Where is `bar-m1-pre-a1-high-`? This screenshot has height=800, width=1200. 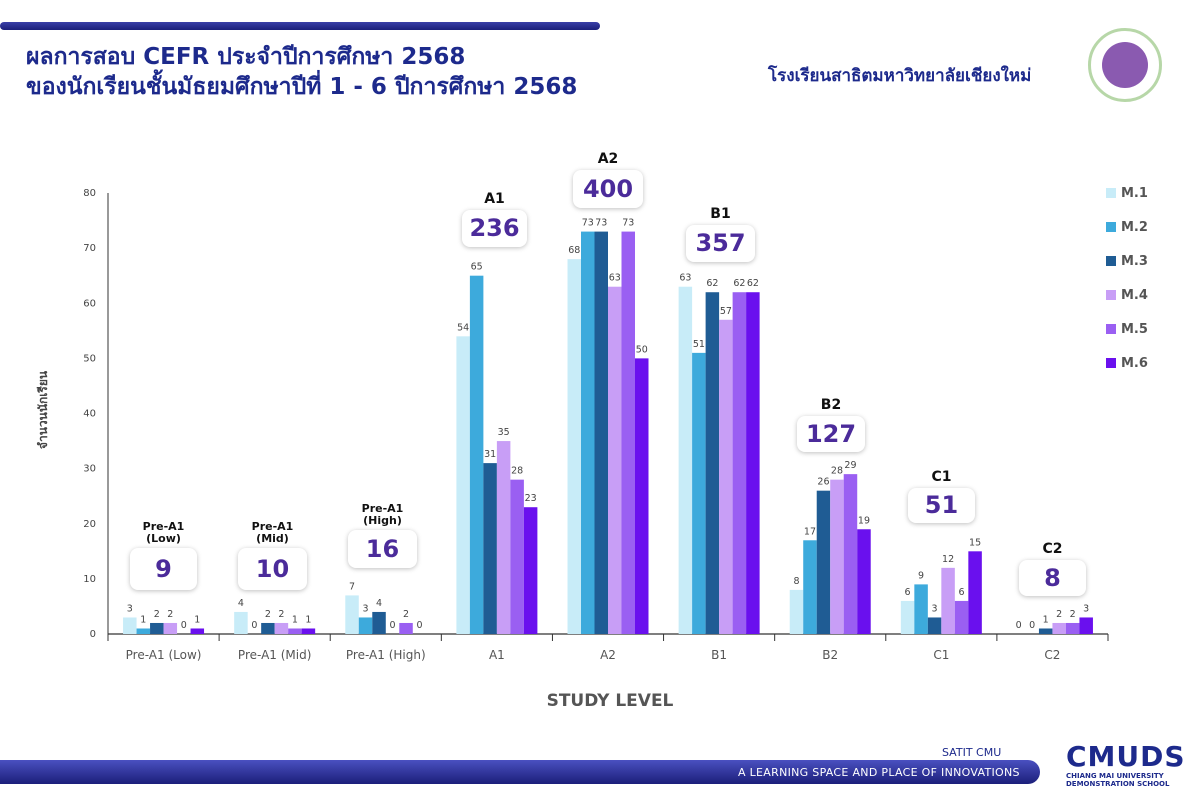
bar-m1-pre-a1-high- is located at coordinates (352, 614).